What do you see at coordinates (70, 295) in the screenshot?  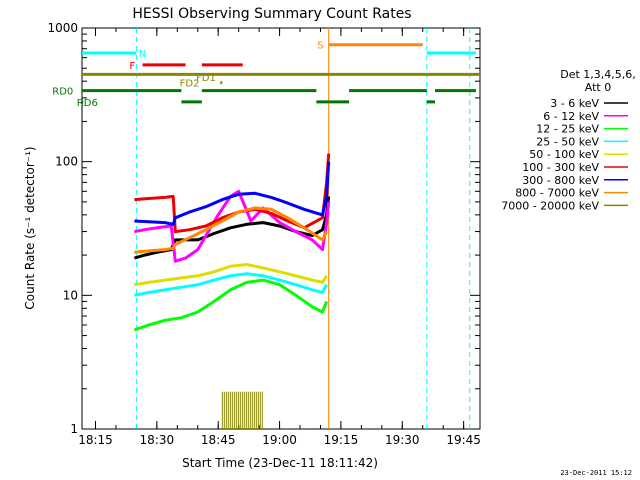 I see `y-tick-label-1: 10` at bounding box center [70, 295].